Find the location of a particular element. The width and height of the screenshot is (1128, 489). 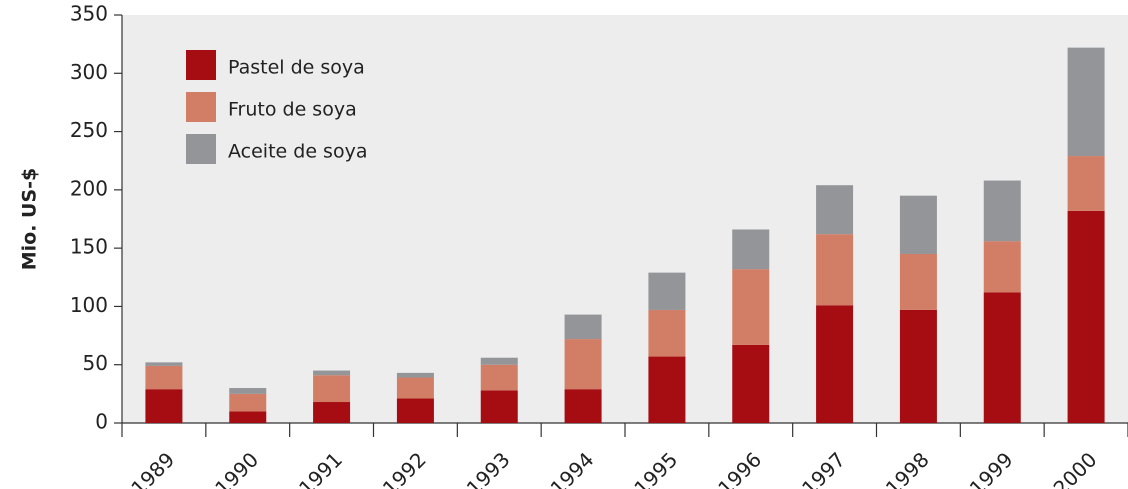

x-tick-label: 1999 is located at coordinates (991, 468).